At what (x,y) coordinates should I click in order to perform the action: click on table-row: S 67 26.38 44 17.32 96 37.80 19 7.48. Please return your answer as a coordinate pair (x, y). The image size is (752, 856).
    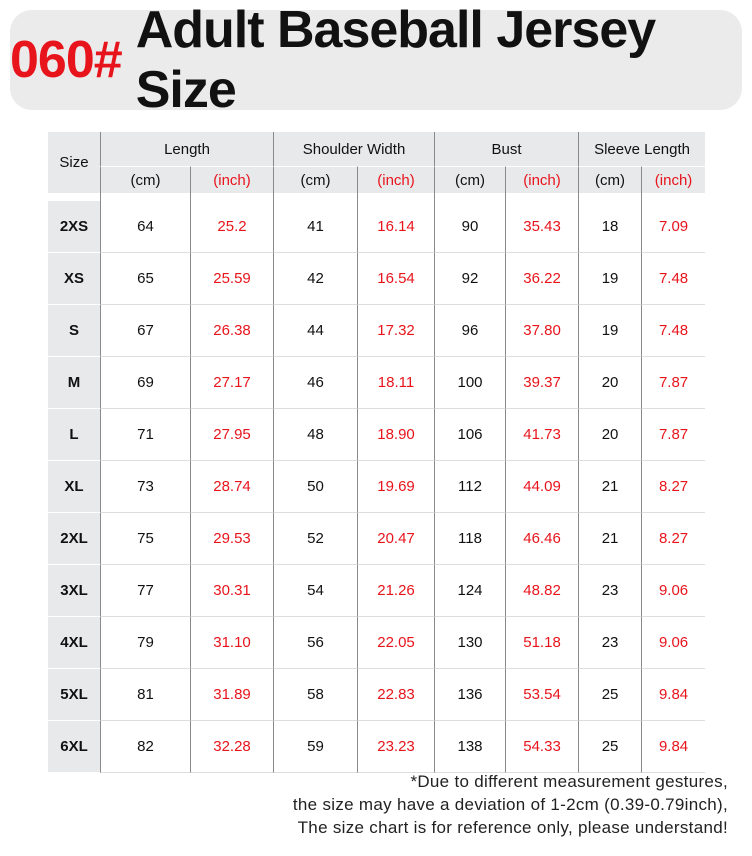
    Looking at the image, I should click on (377, 331).